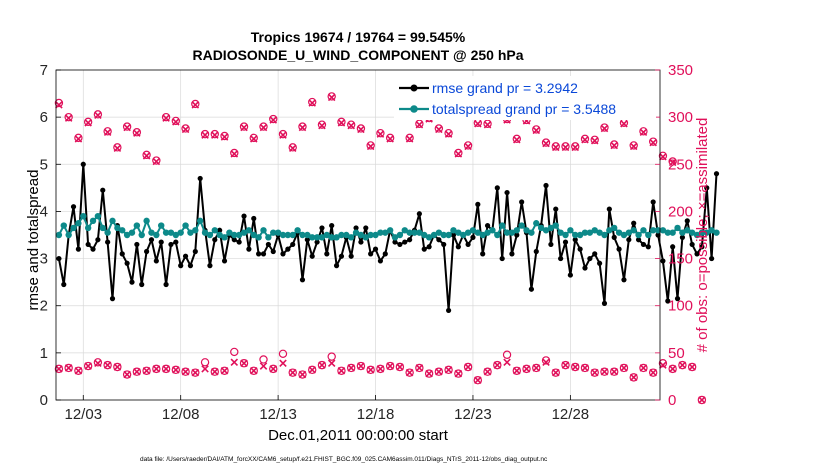 The height and width of the screenshot is (470, 830). What do you see at coordinates (672, 400) in the screenshot?
I see `right-tick-label: 0` at bounding box center [672, 400].